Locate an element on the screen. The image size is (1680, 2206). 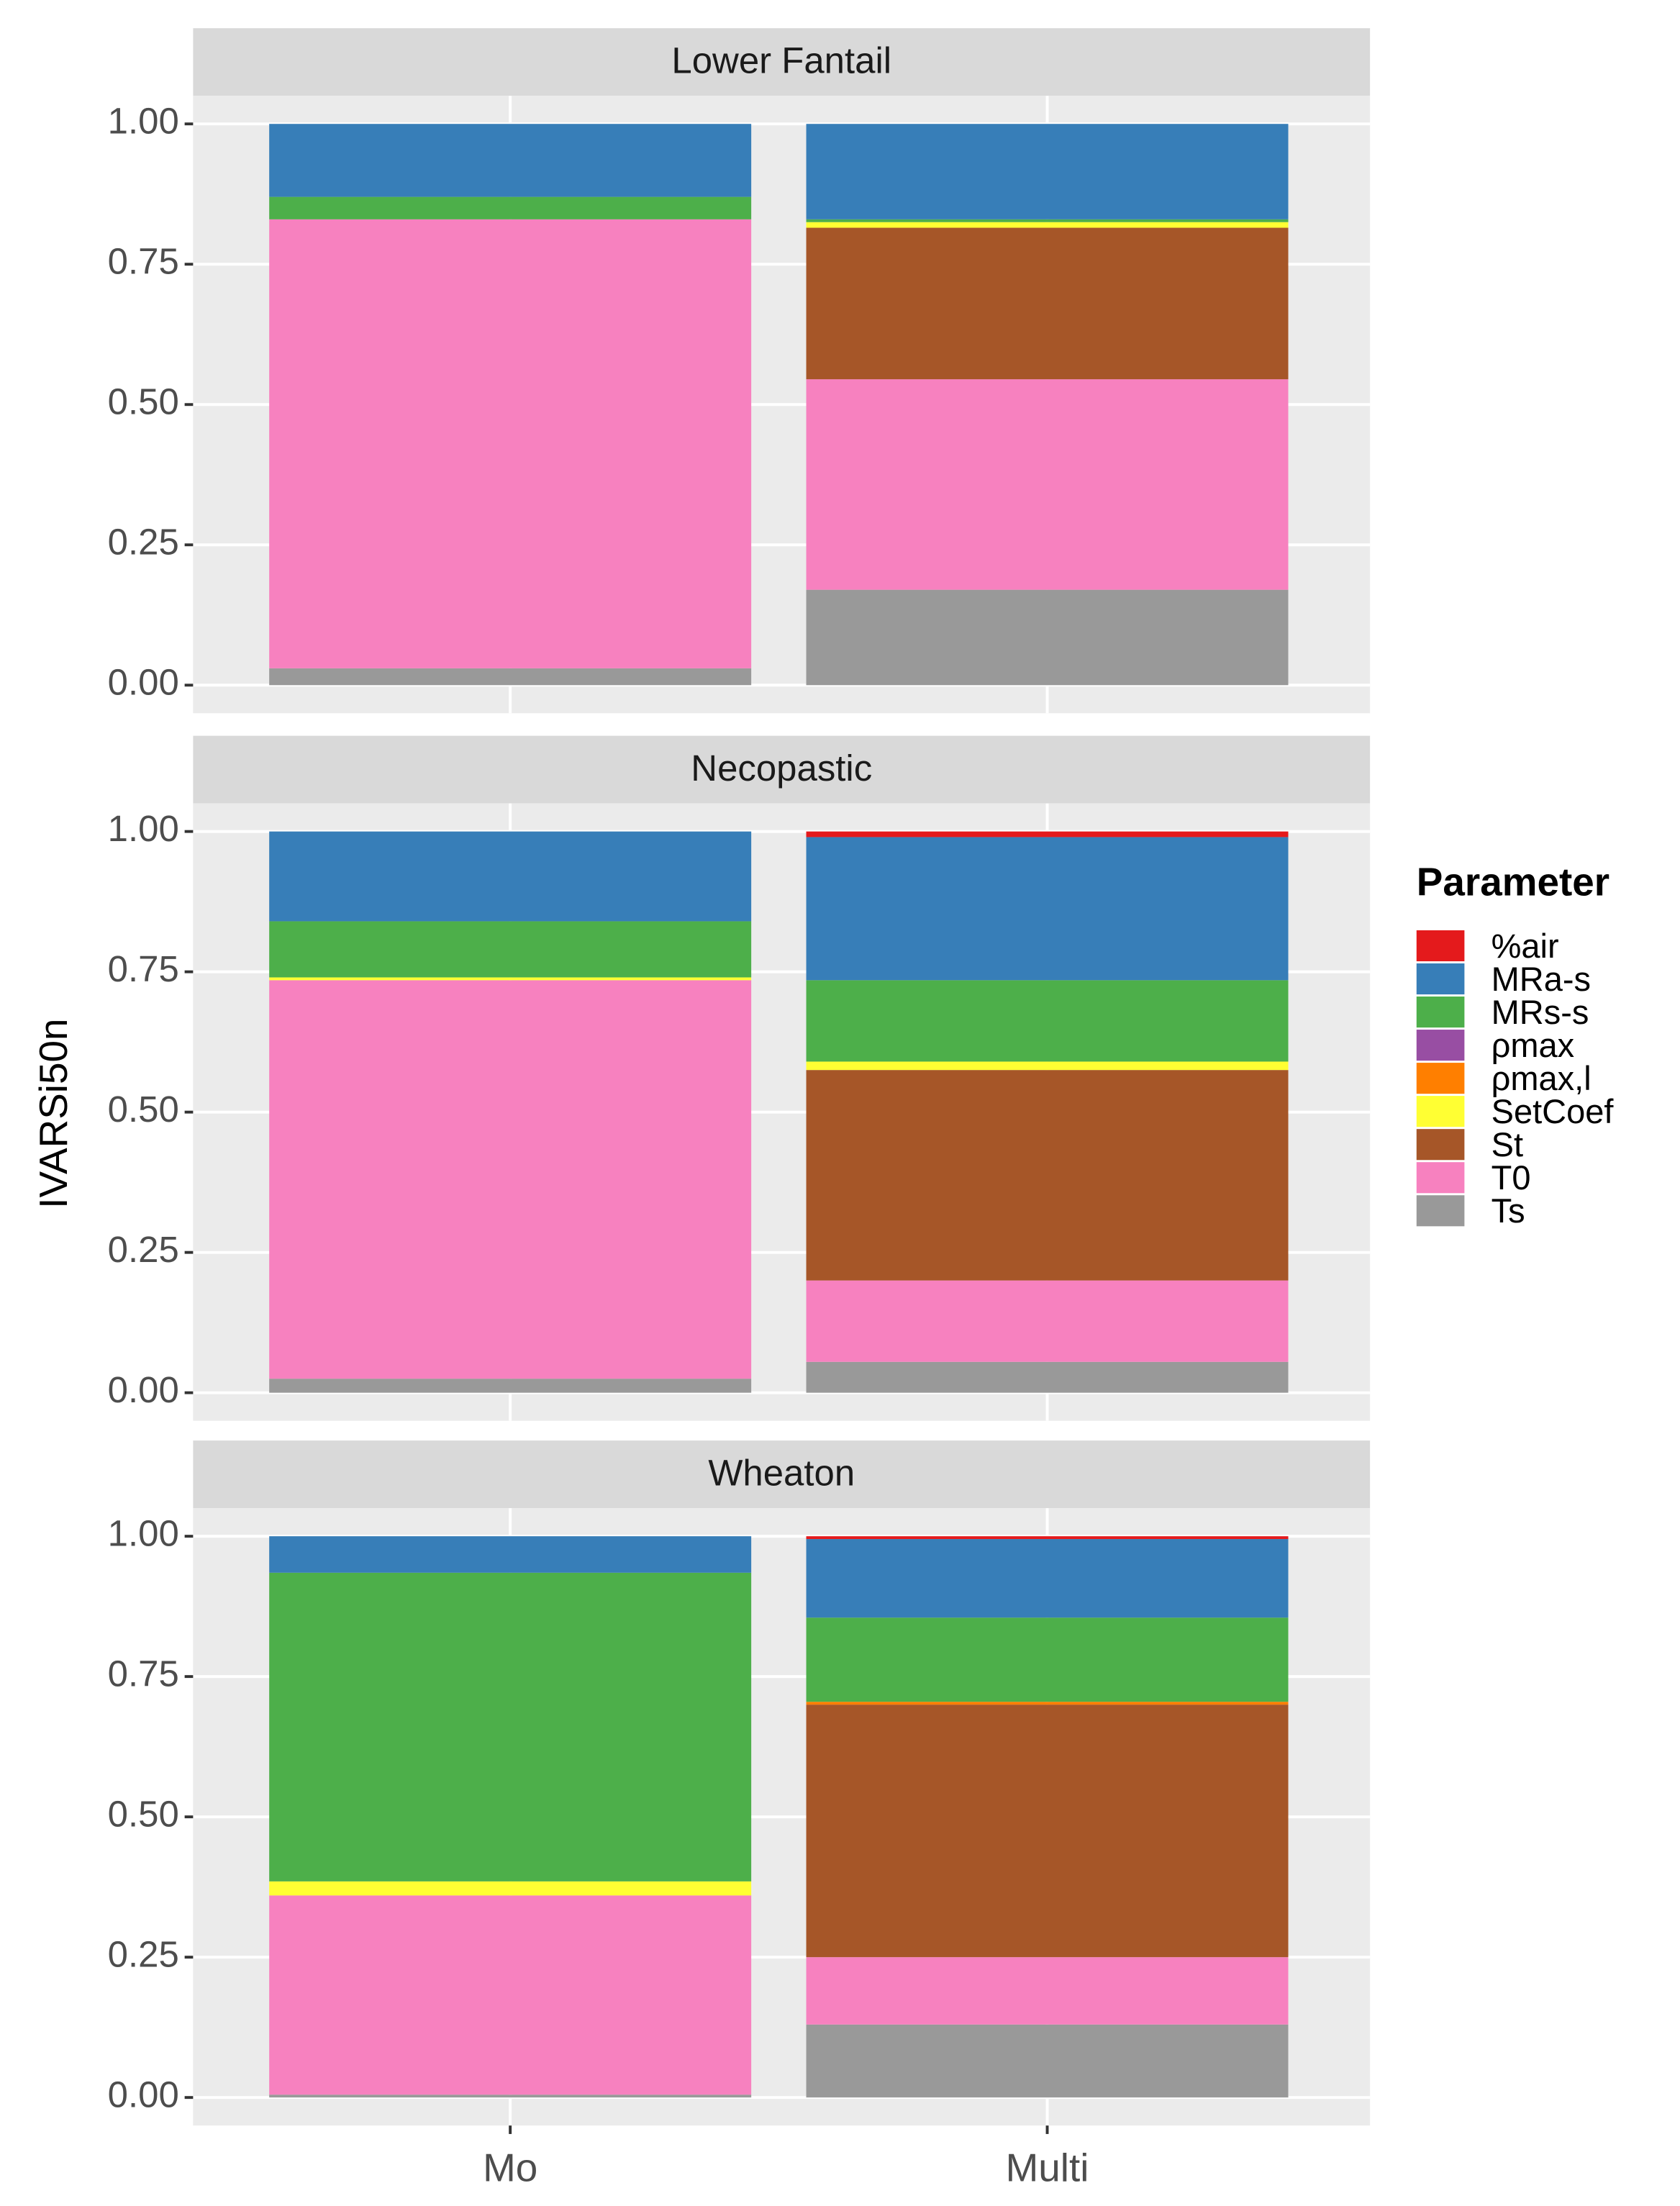
legend-label: ρmax is located at coordinates (1533, 1045).